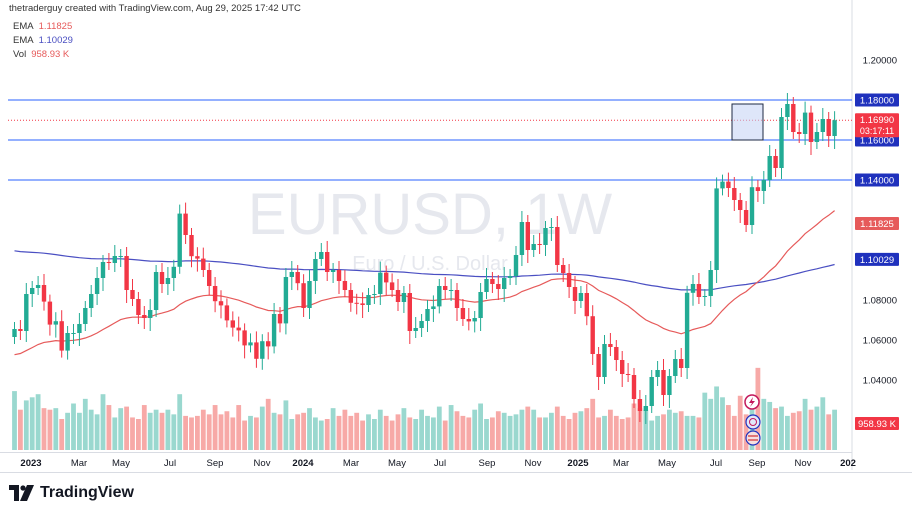  I want to click on level-price-label: 1.18000, so click(877, 101).